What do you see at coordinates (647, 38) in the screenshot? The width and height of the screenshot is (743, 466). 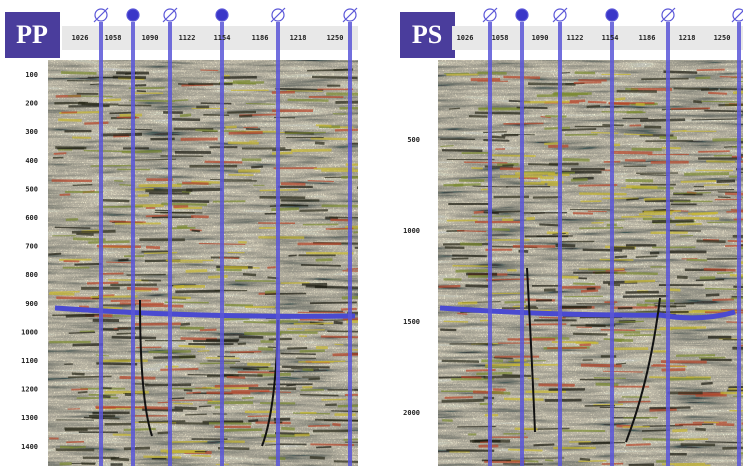 I see `x-label: 1186` at bounding box center [647, 38].